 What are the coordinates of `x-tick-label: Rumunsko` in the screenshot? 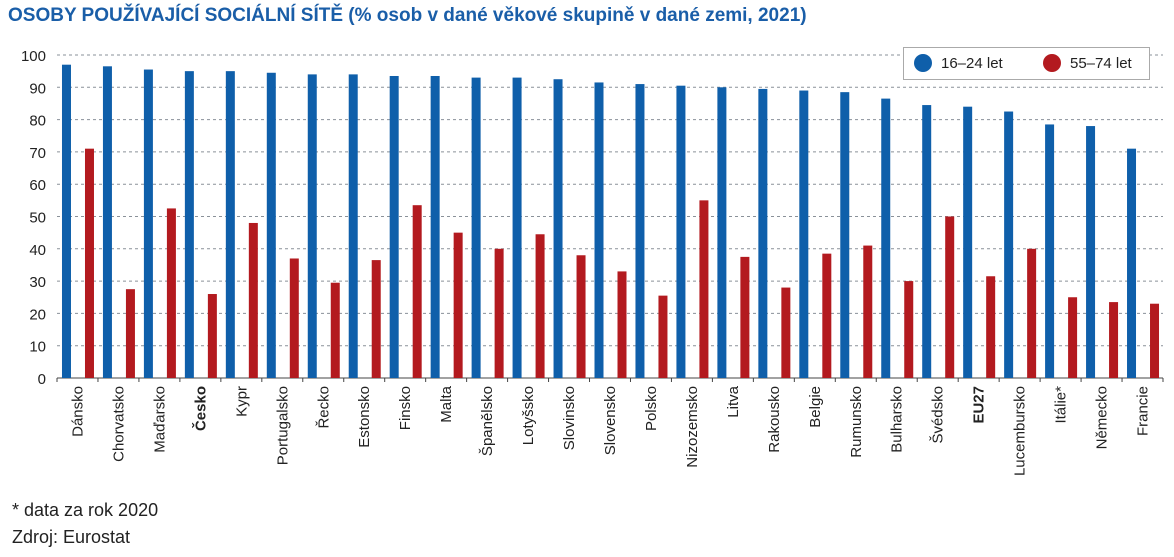 It's located at (856, 422).